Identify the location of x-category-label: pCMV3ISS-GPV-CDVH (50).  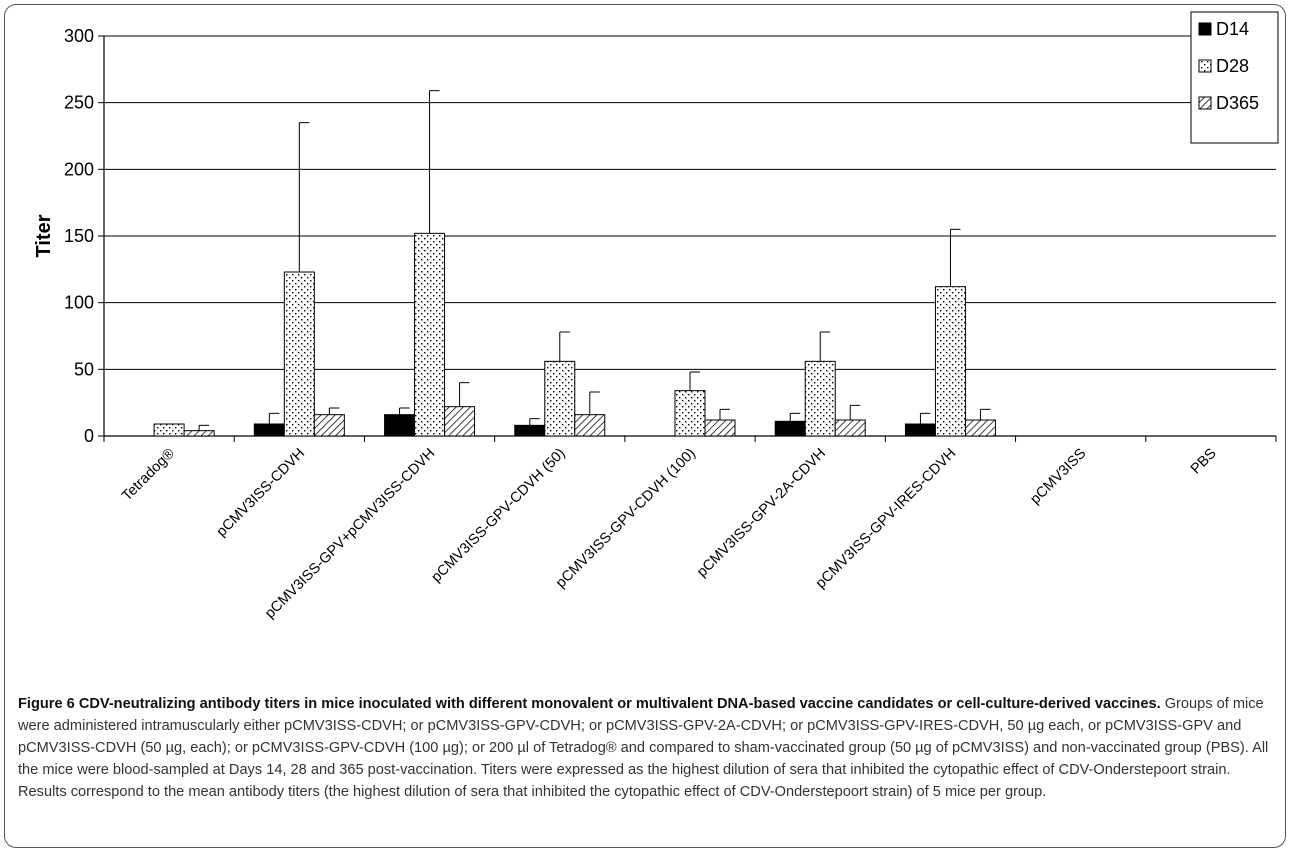
(499, 516).